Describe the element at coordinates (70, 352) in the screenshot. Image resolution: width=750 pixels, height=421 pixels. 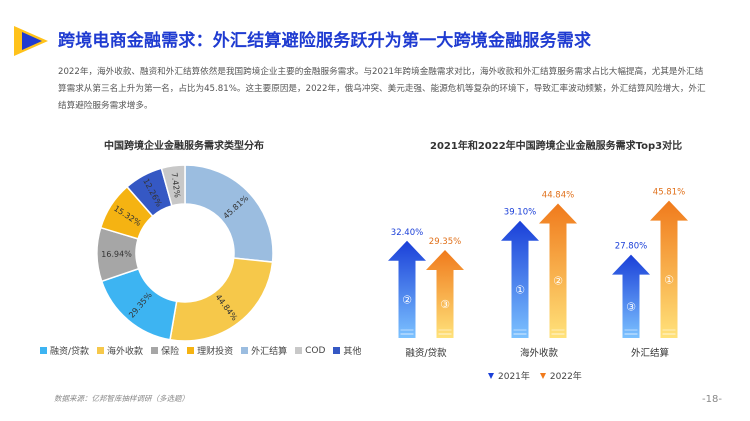
I see `legend-label: 融资/贷款` at that location.